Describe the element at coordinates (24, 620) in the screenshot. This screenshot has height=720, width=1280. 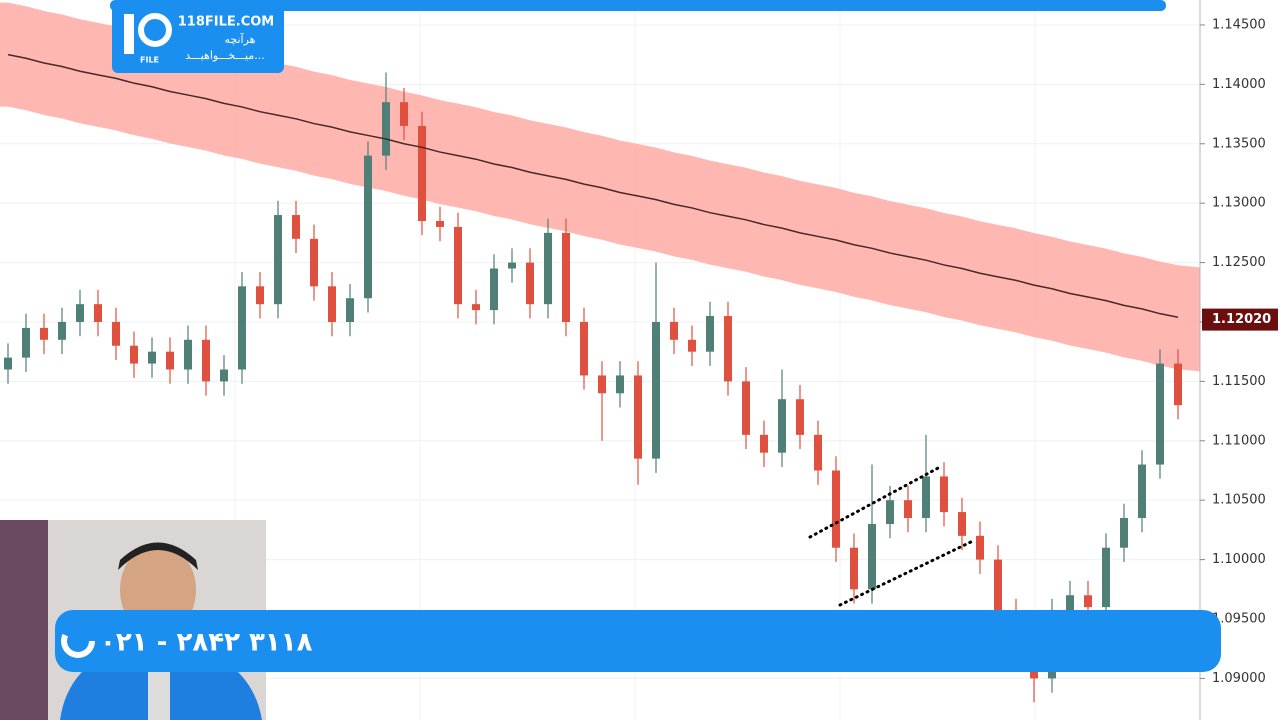
I see `webcam-wall` at that location.